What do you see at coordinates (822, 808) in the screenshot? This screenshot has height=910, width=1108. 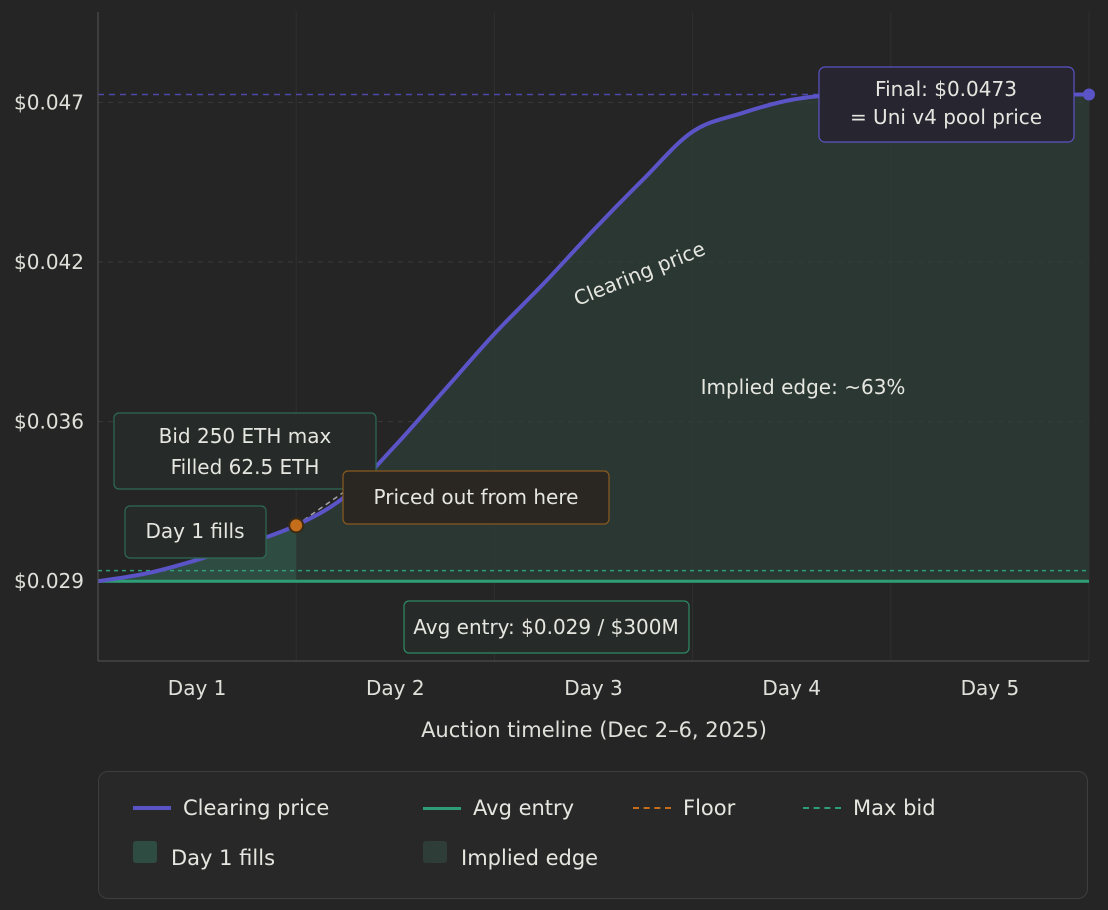 I see `legend-swatch-max-bid` at bounding box center [822, 808].